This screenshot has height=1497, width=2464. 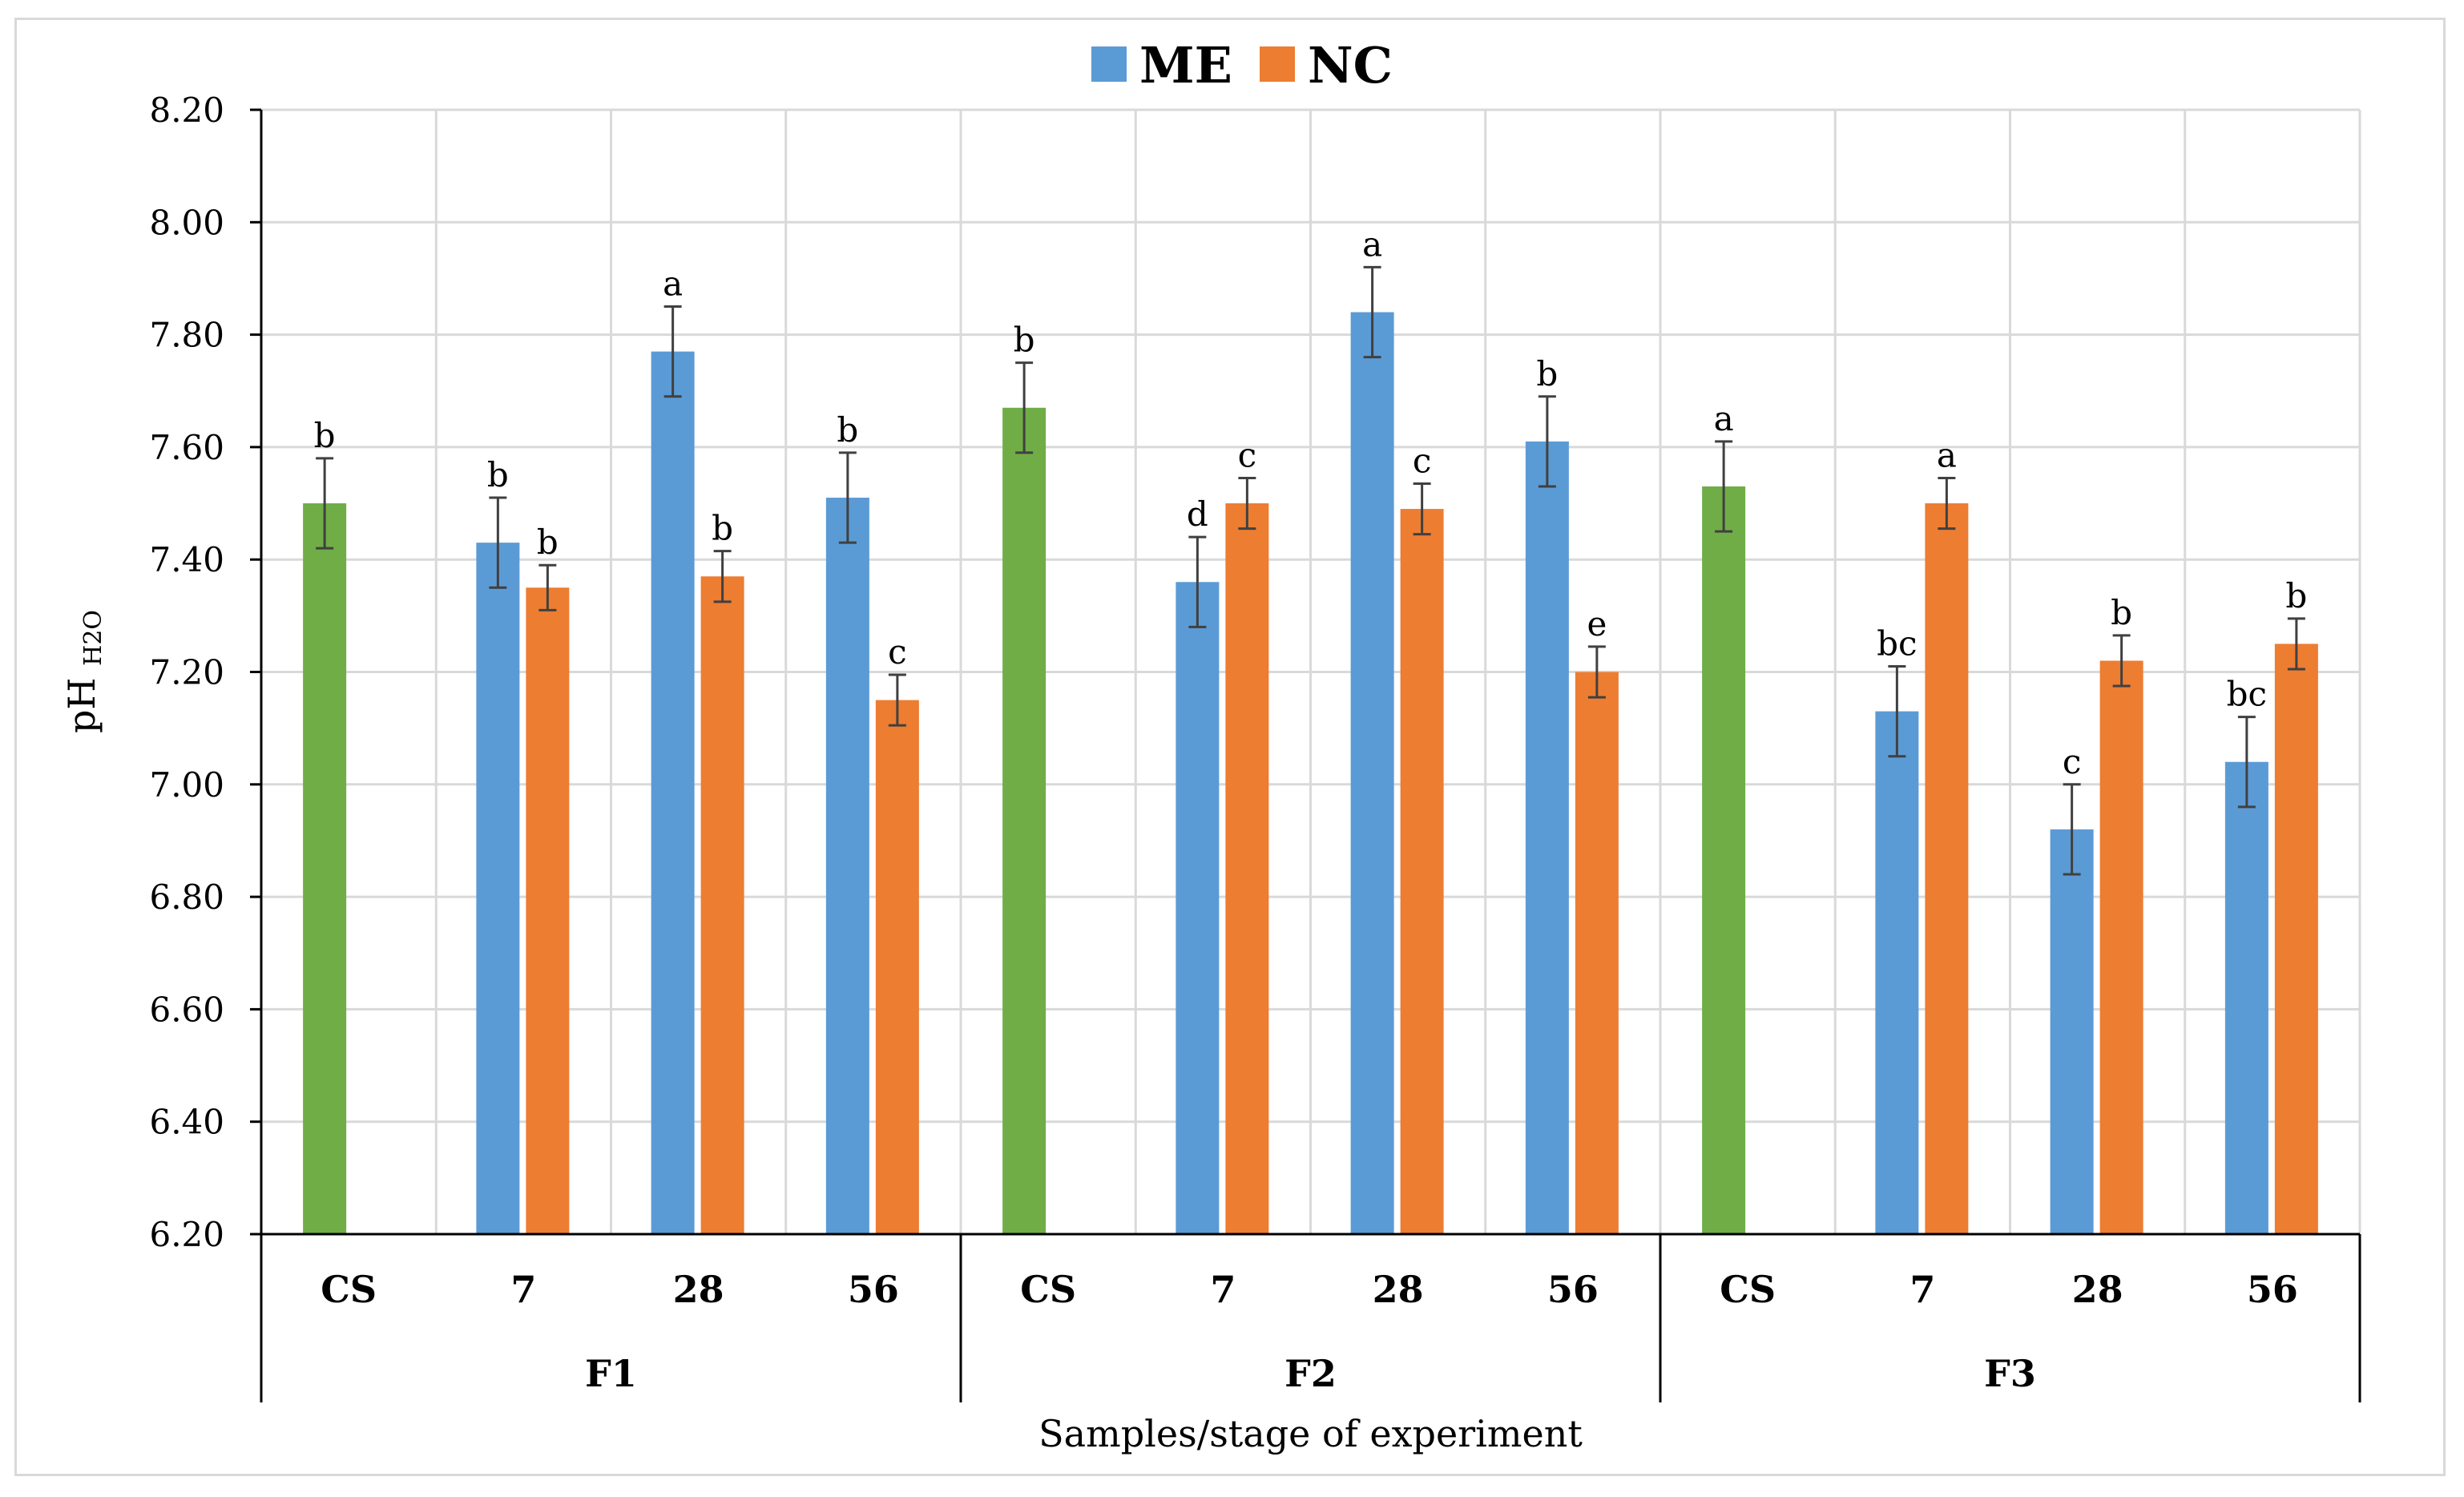 What do you see at coordinates (1350, 66) in the screenshot?
I see `legend-label-nc: NC` at bounding box center [1350, 66].